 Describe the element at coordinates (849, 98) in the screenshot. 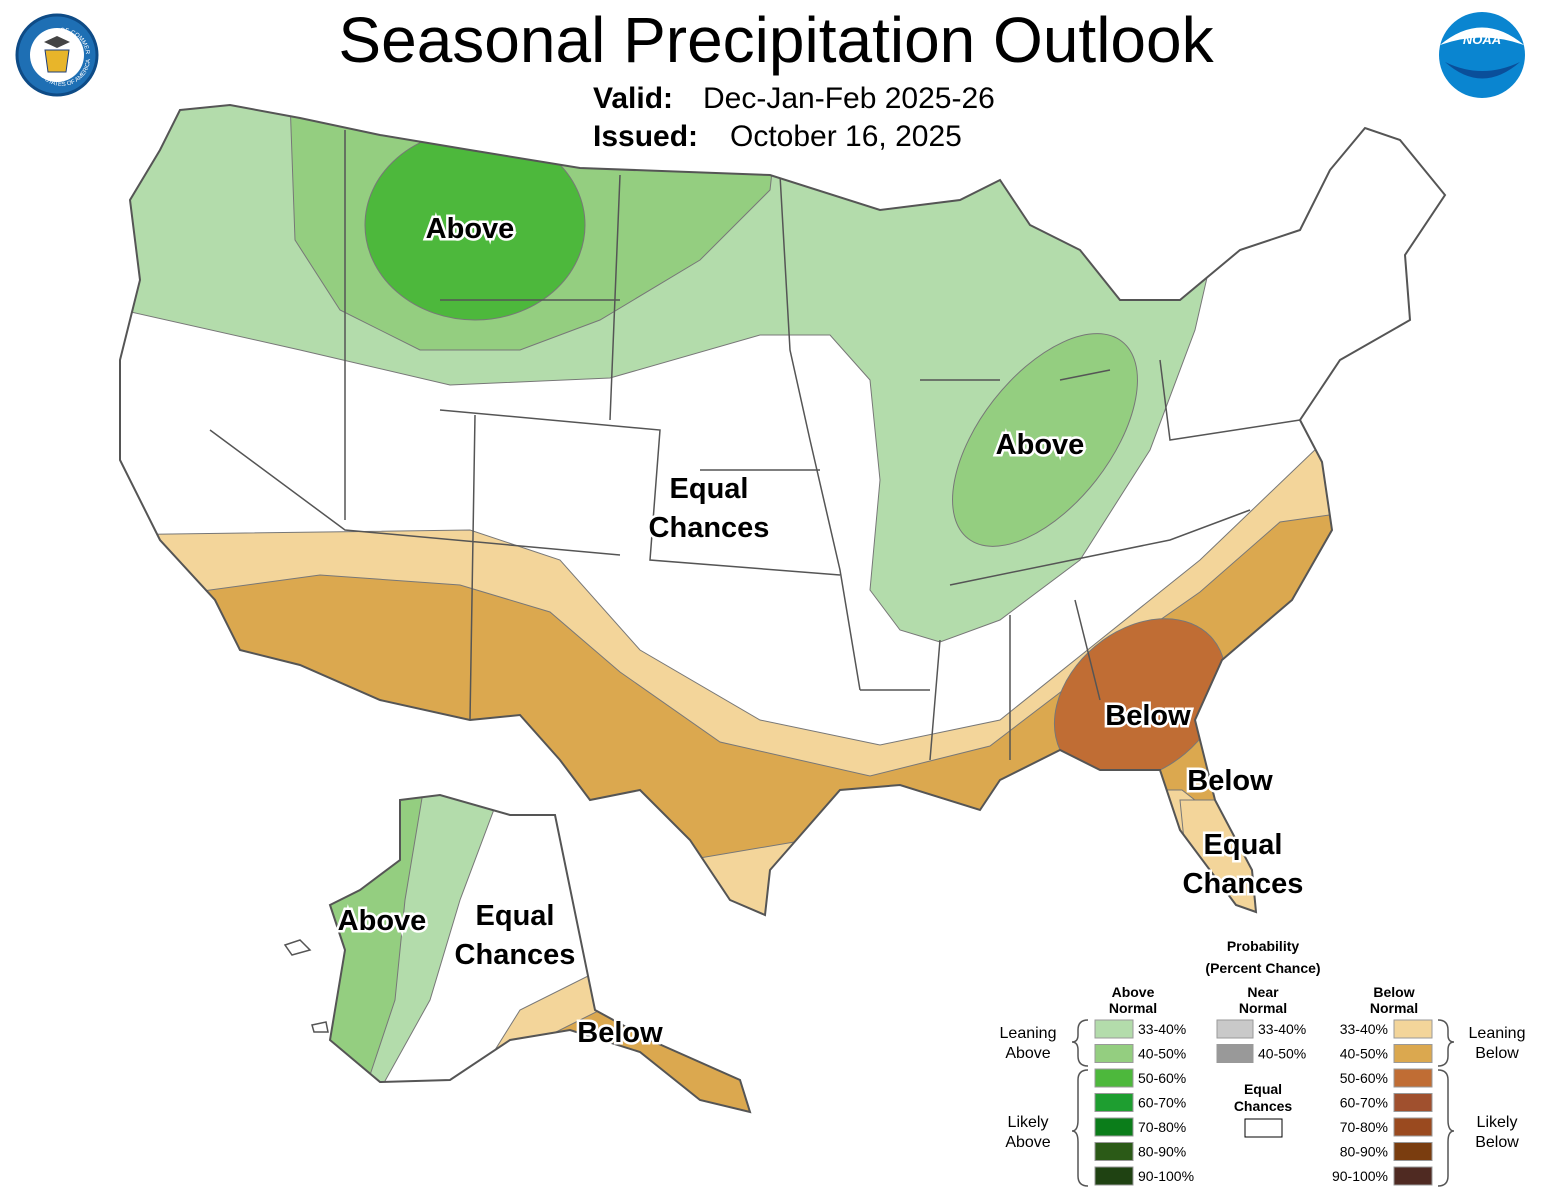

I see `valid-value: Dec-Jan-Feb 2025-26` at that location.